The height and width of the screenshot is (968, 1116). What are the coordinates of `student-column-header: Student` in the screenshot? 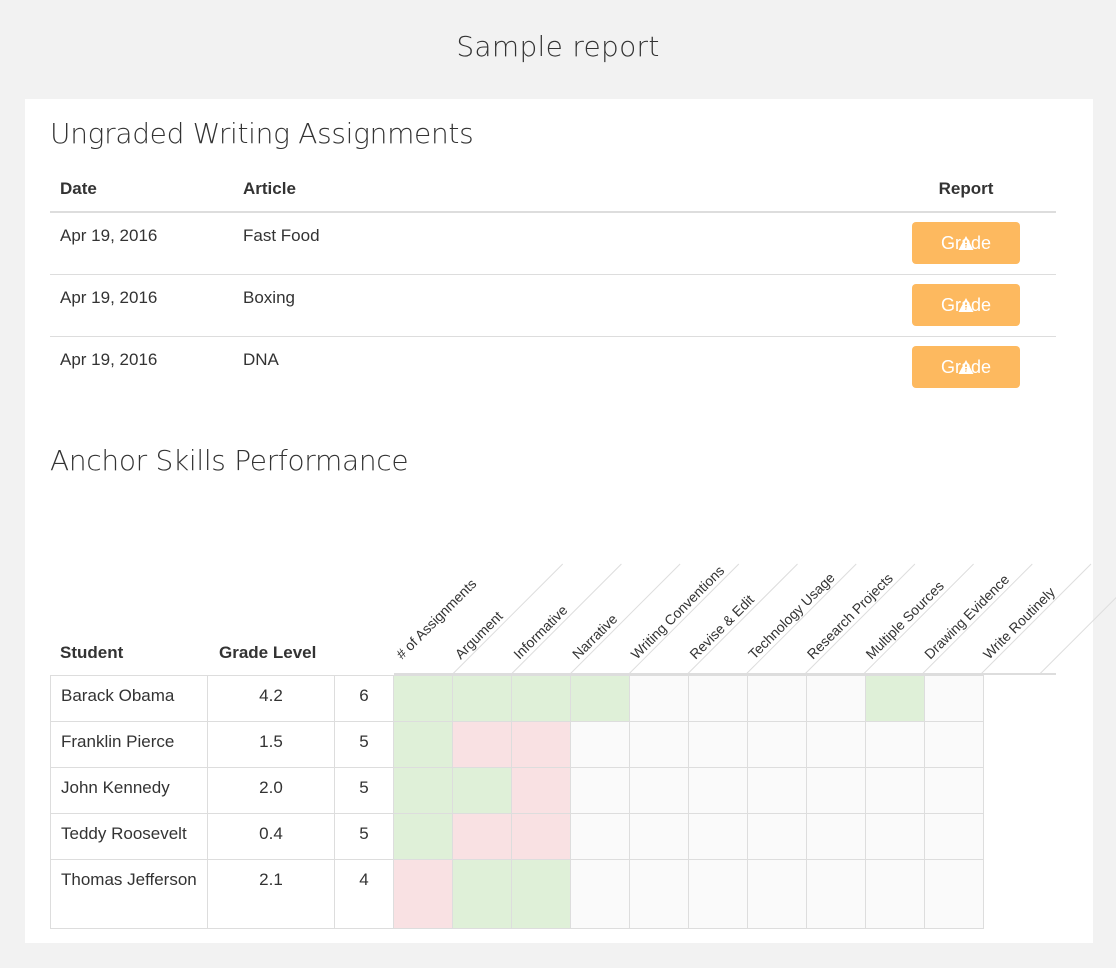 It's located at (92, 652).